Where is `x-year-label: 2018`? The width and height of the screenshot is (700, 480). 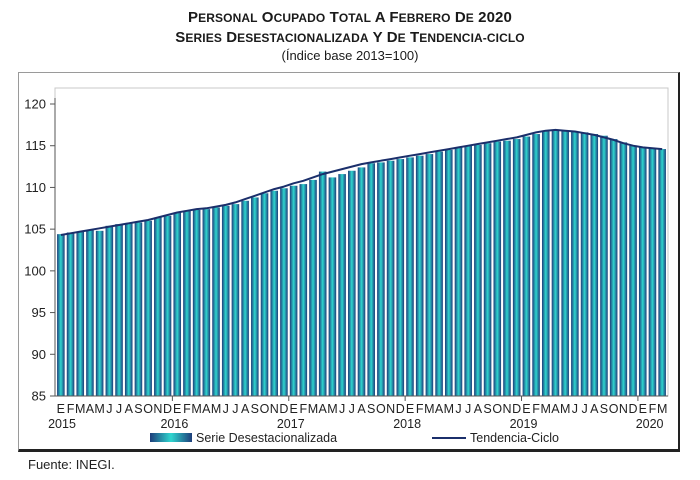 x-year-label: 2018 is located at coordinates (407, 424).